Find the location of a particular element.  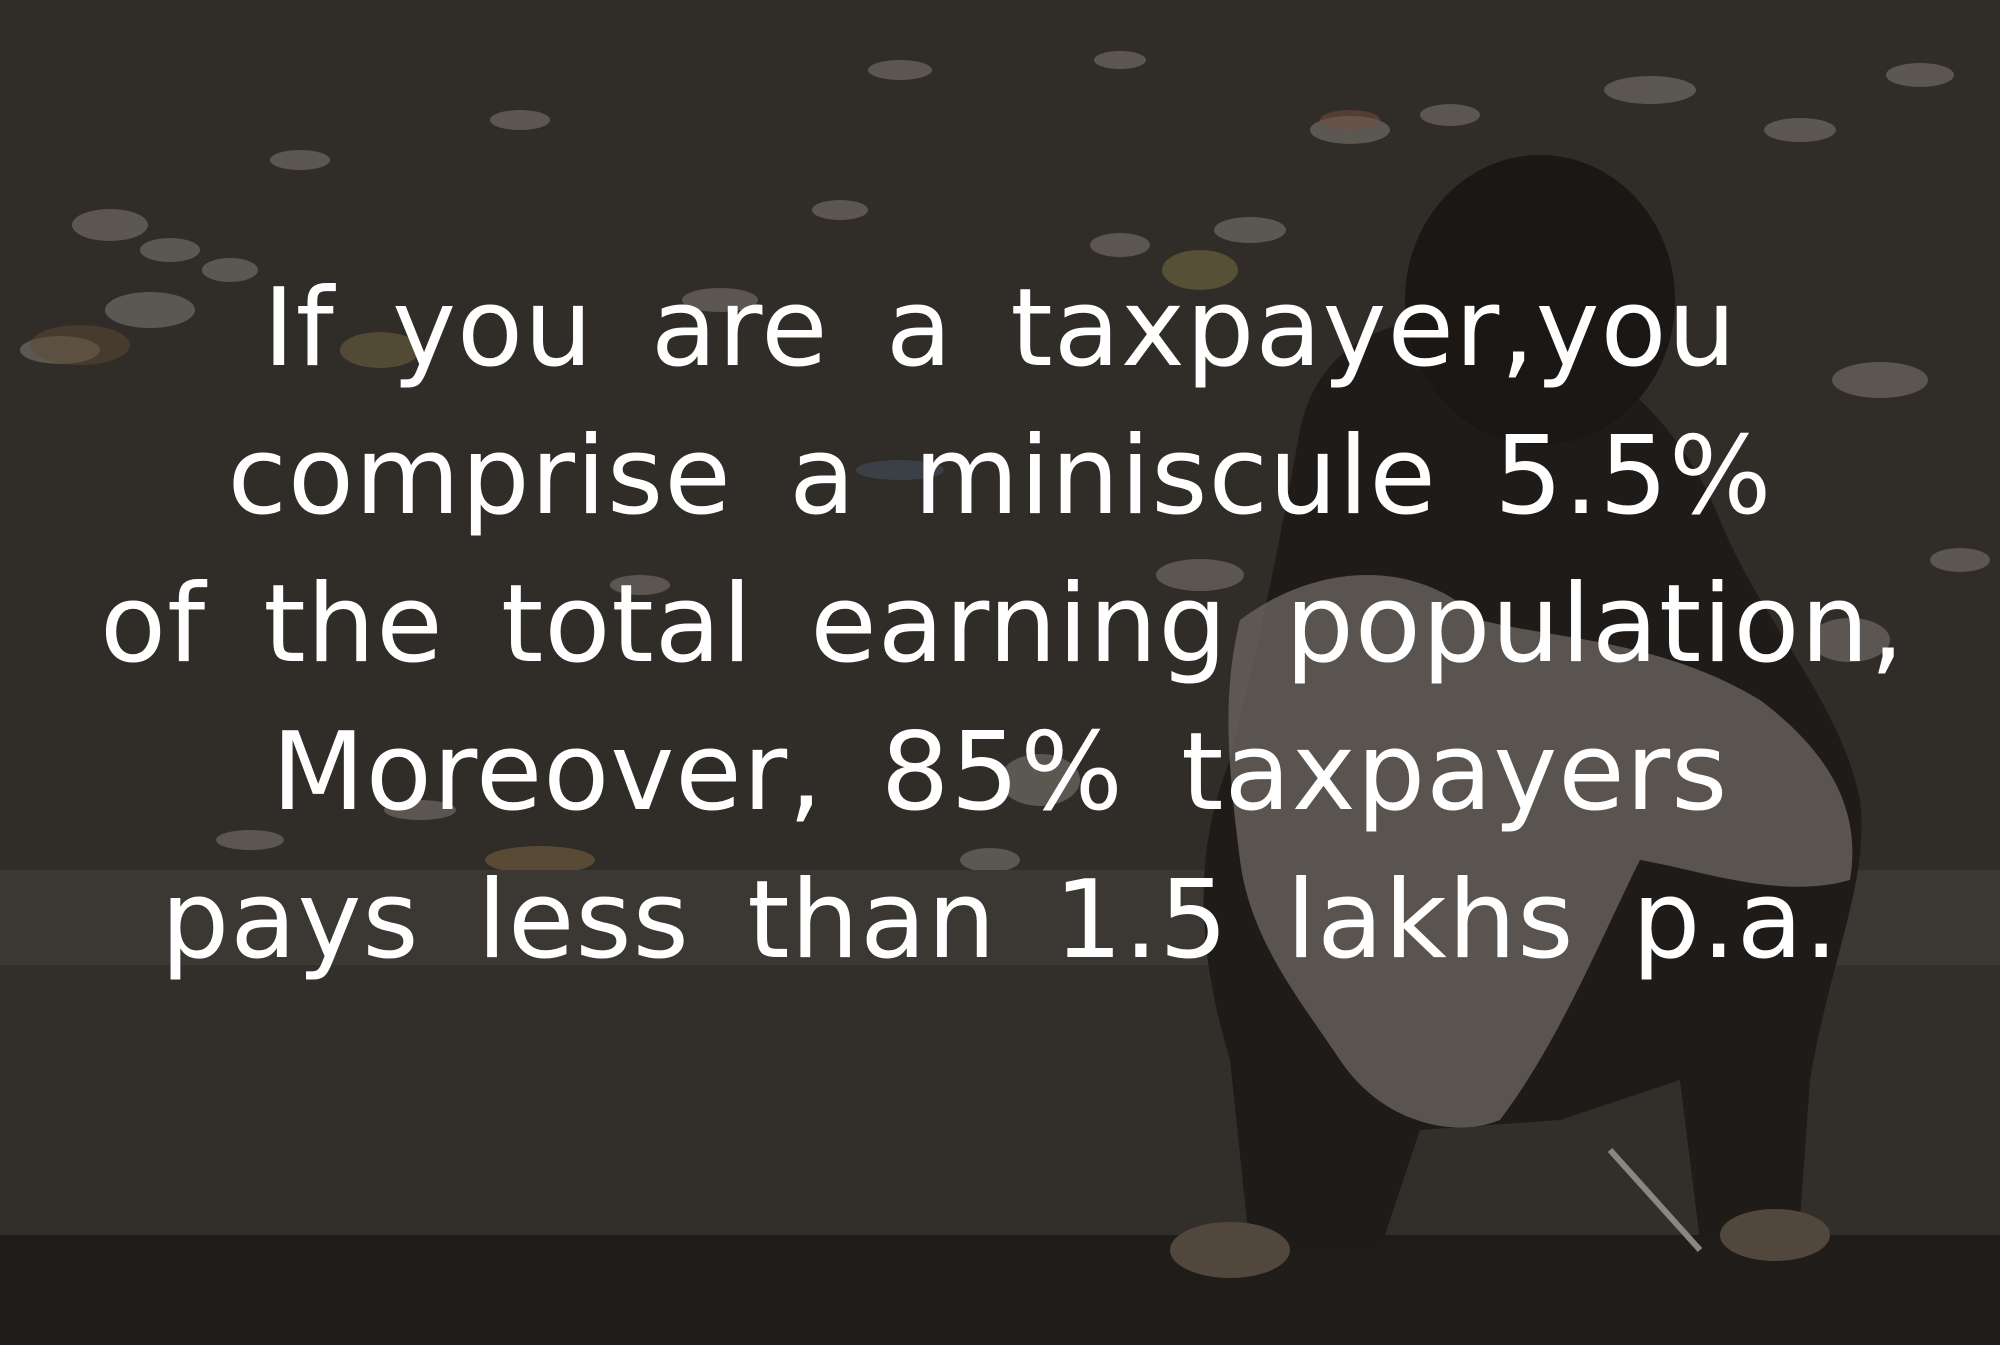

person-foot-left is located at coordinates (1230, 1250).